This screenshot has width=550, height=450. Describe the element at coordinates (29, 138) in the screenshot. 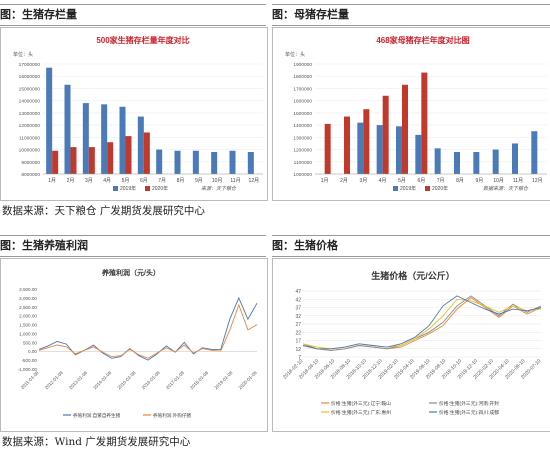

I see `y-tick-label: 11000000` at that location.